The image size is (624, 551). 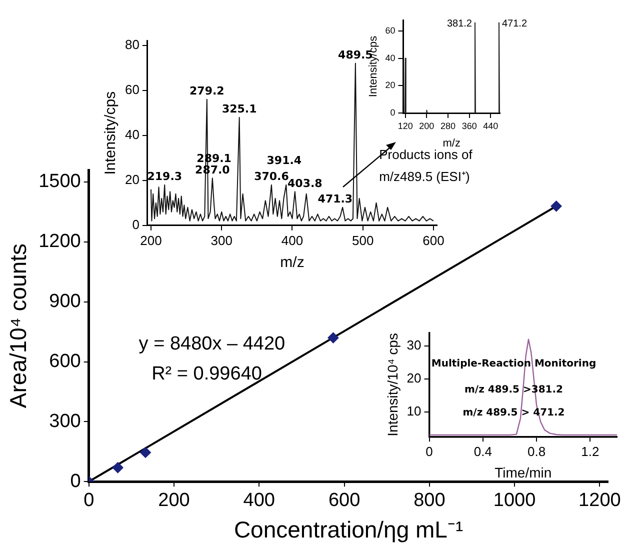 I want to click on y-axis-title: Intensity/cps, so click(x=111, y=133).